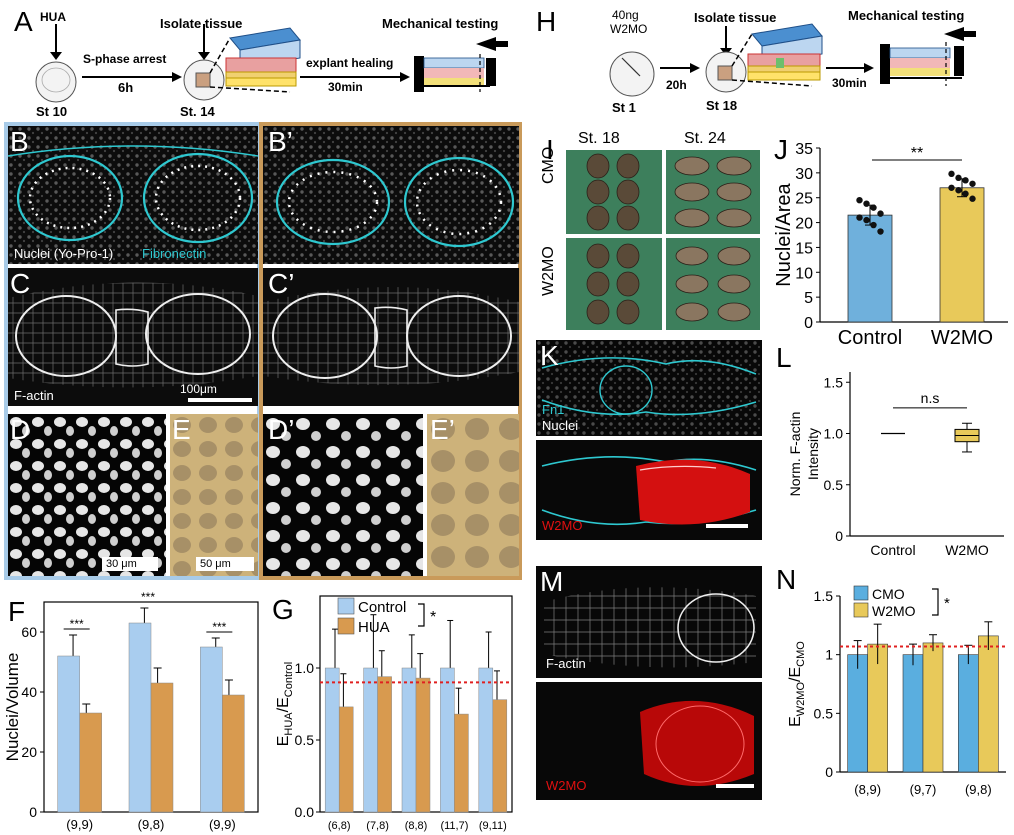 The height and width of the screenshot is (835, 1014). Describe the element at coordinates (713, 284) in the screenshot. I see `embryo-image-w2mo-st24` at that location.